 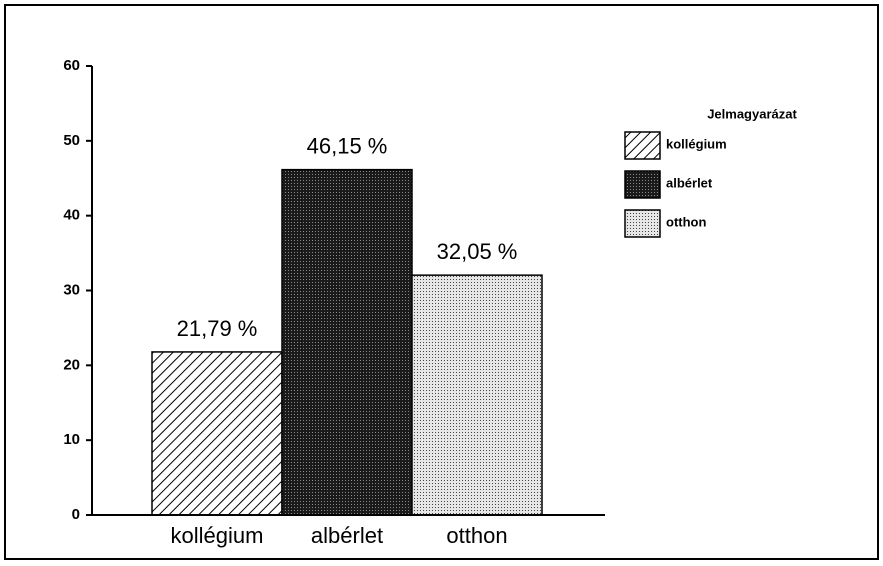 I want to click on value-label: 46,15 %, so click(x=347, y=145).